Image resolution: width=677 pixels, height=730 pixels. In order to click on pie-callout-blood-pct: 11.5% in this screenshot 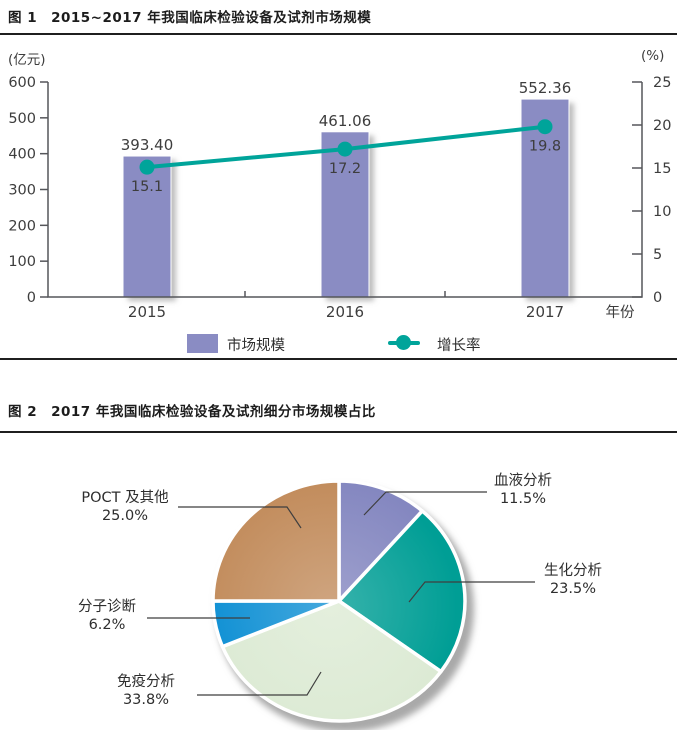, I will do `click(523, 499)`.